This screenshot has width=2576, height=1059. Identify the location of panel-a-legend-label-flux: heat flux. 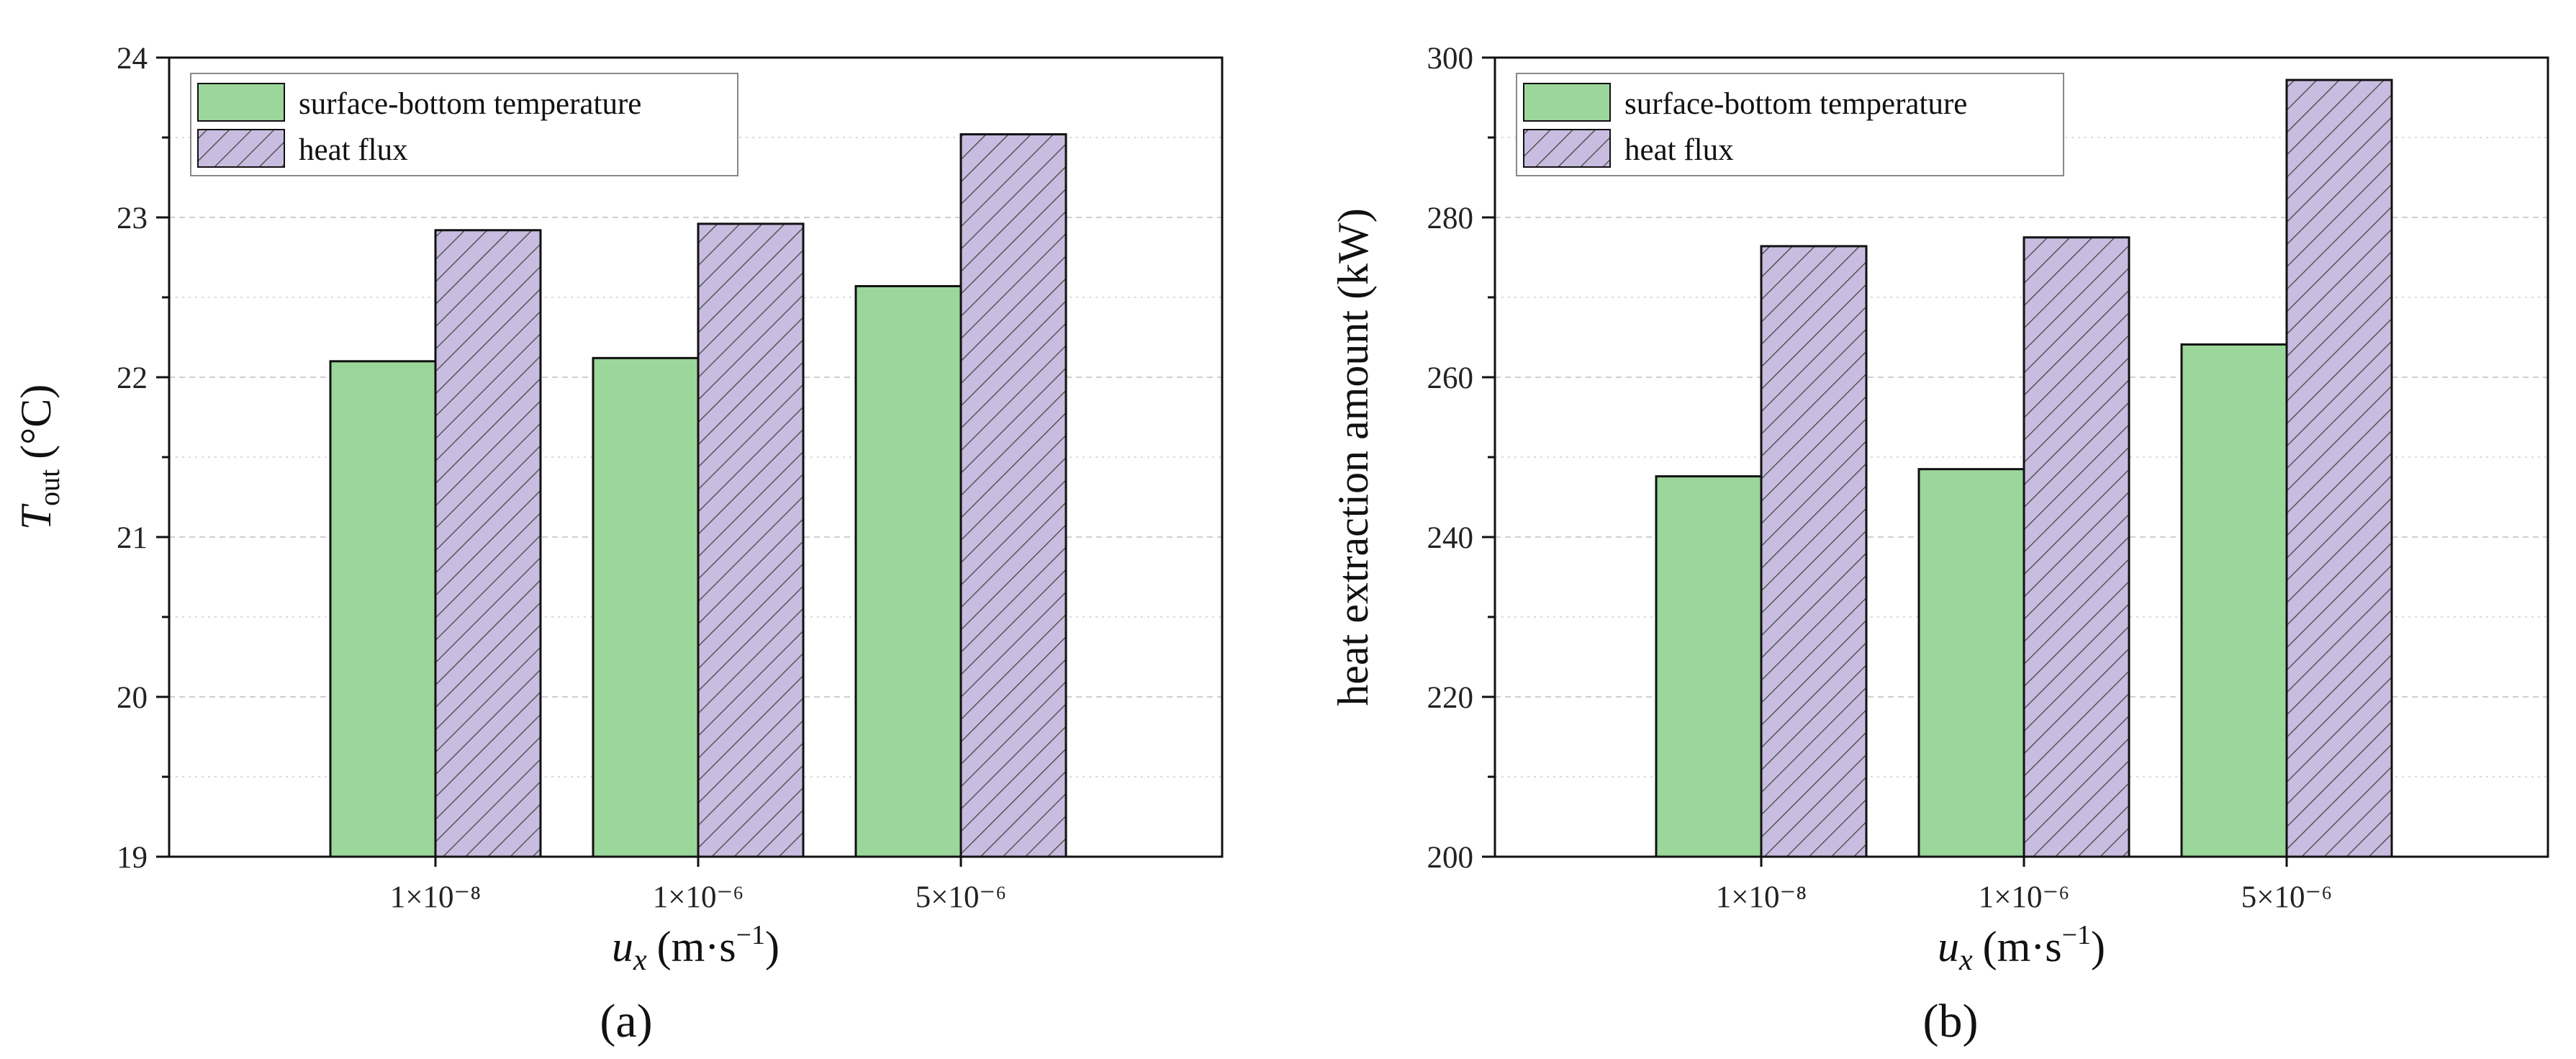
(353, 150).